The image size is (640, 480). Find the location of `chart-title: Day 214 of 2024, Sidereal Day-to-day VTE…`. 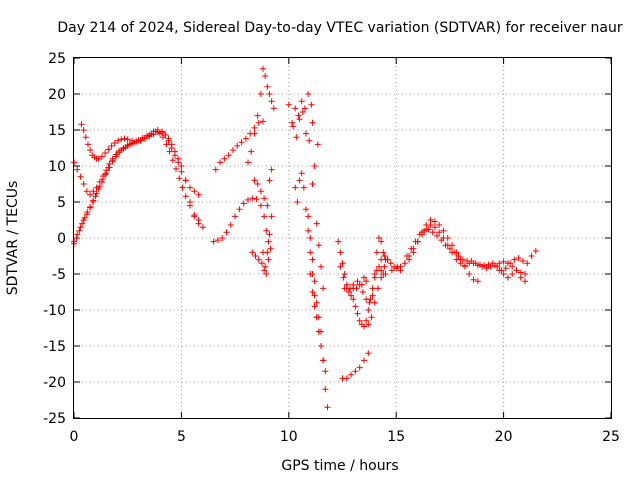

chart-title: Day 214 of 2024, Sidereal Day-to-day VTE… is located at coordinates (340, 28).